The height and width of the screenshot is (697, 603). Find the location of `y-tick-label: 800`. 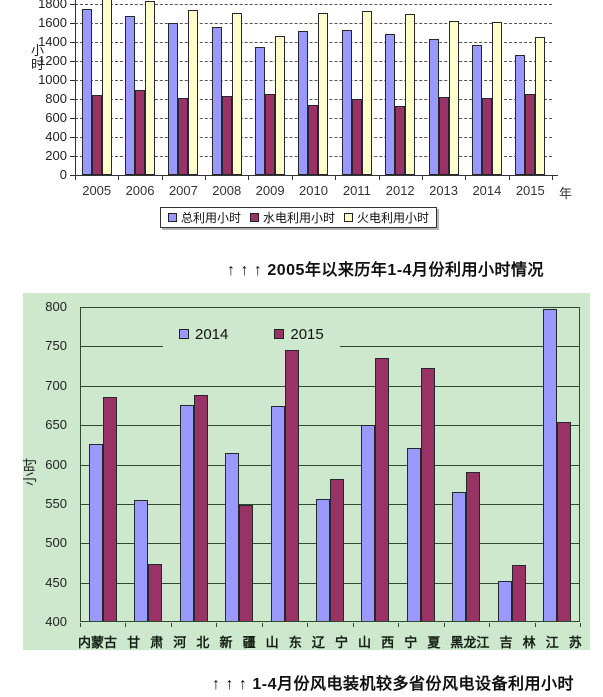

y-tick-label: 800 is located at coordinates (56, 306).